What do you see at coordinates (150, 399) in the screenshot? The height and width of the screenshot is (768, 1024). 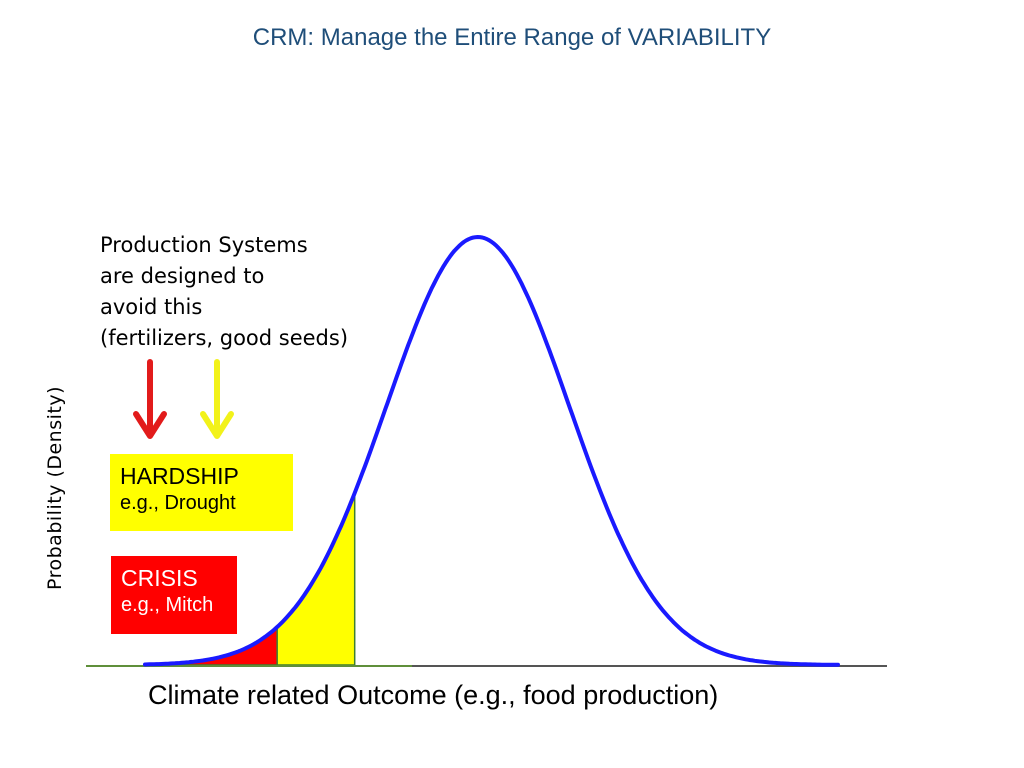 I see `crisis-arrow-icon` at bounding box center [150, 399].